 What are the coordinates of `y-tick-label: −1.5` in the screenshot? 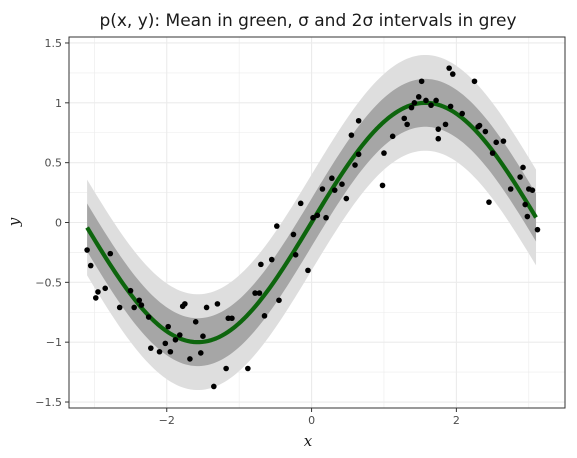 It's located at (48, 402).